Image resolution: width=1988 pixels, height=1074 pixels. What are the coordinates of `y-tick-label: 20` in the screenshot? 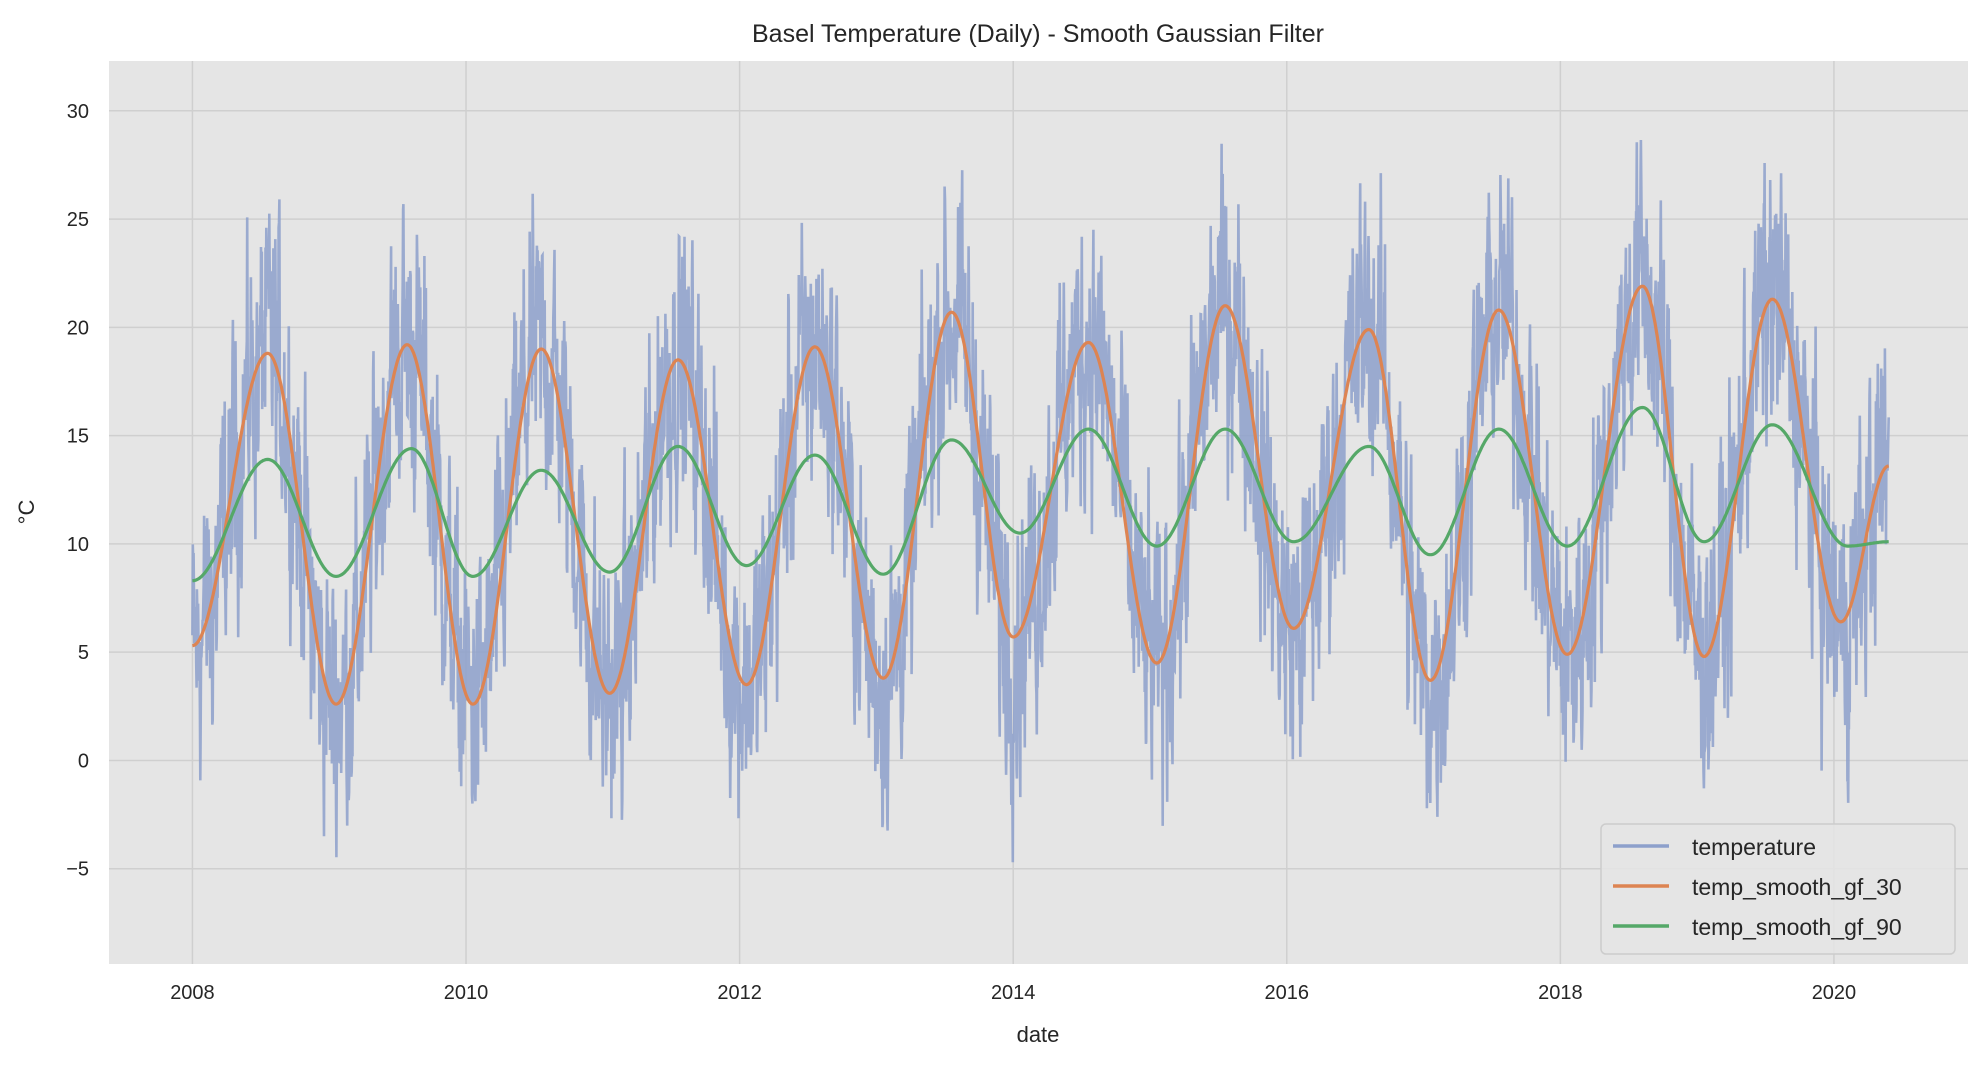 It's located at (78, 328).